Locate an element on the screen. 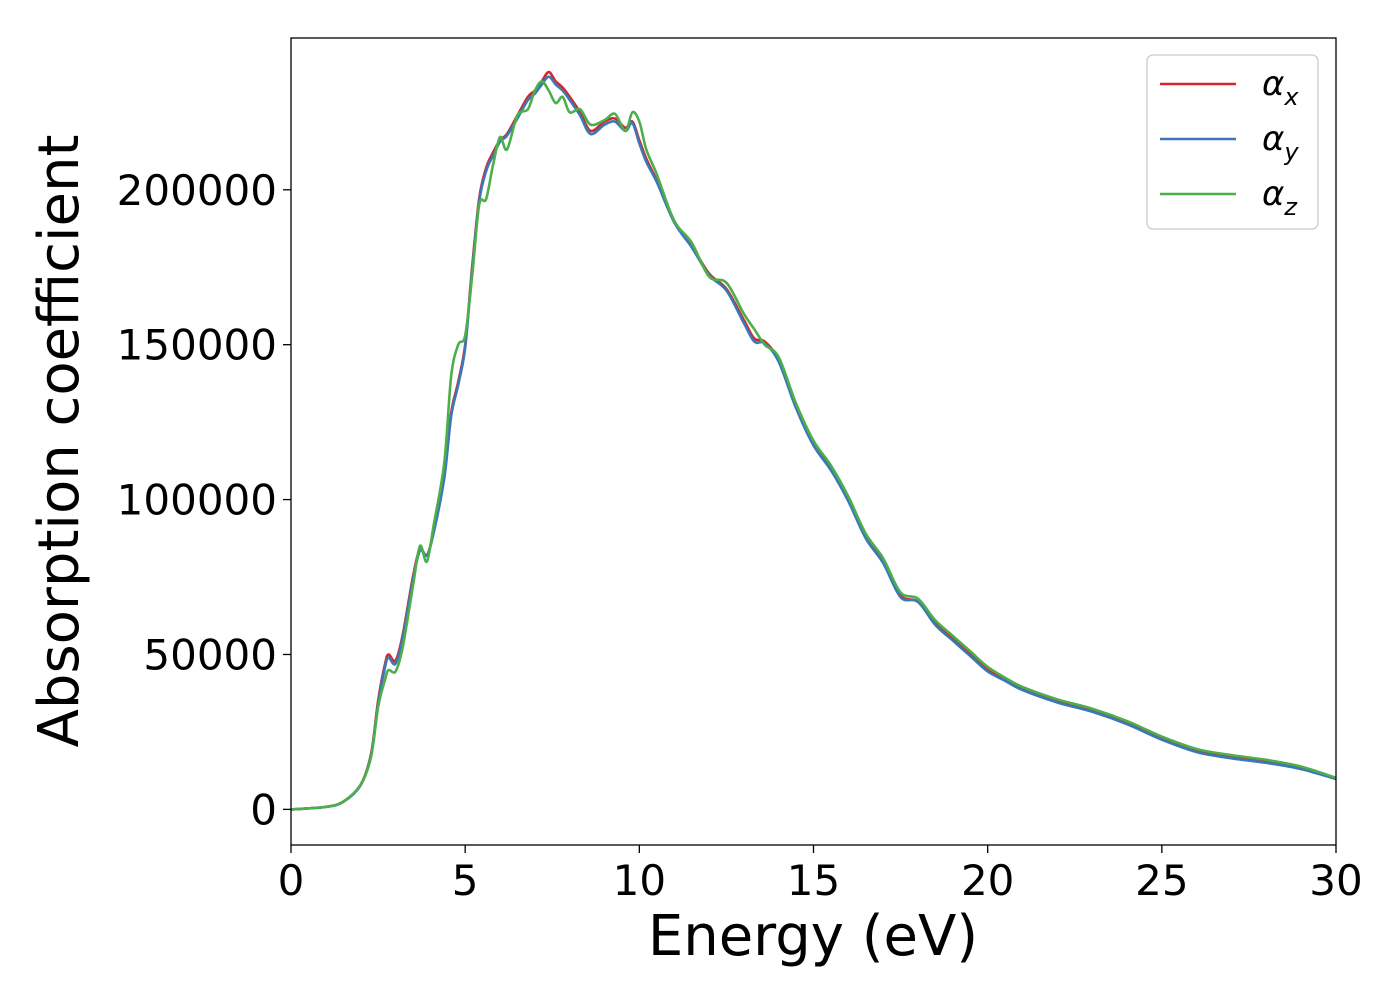 This screenshot has height=1000, width=1400. x-axis-label: Energy (eV) is located at coordinates (813, 936).